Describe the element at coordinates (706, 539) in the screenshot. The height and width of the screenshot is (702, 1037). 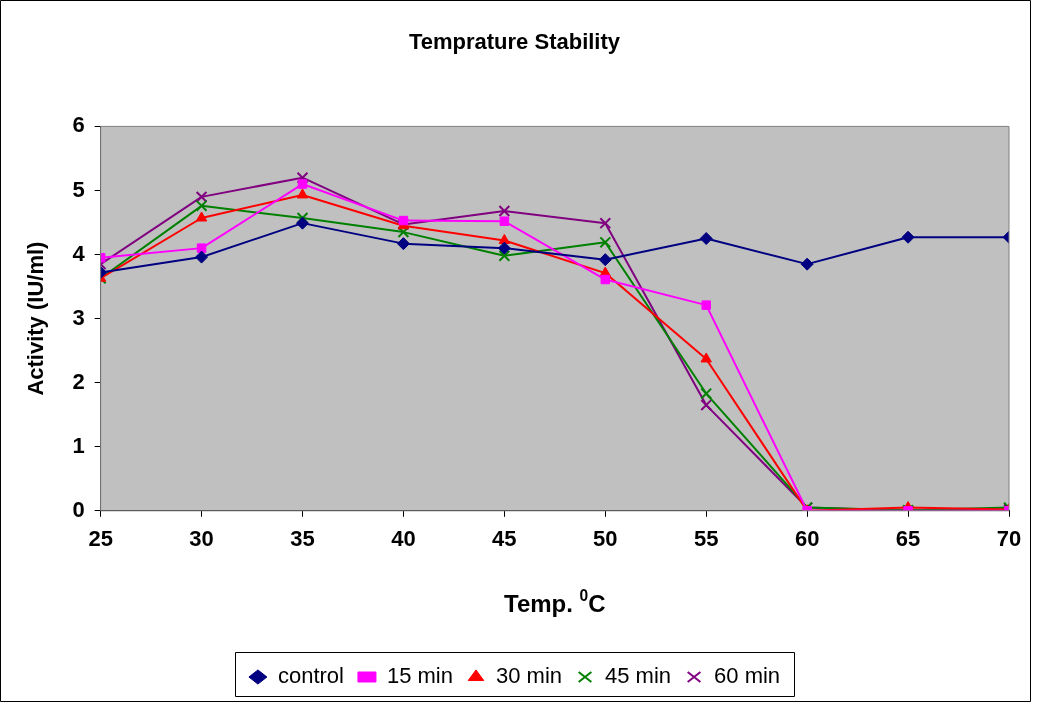
I see `x-tick-label: 55` at that location.